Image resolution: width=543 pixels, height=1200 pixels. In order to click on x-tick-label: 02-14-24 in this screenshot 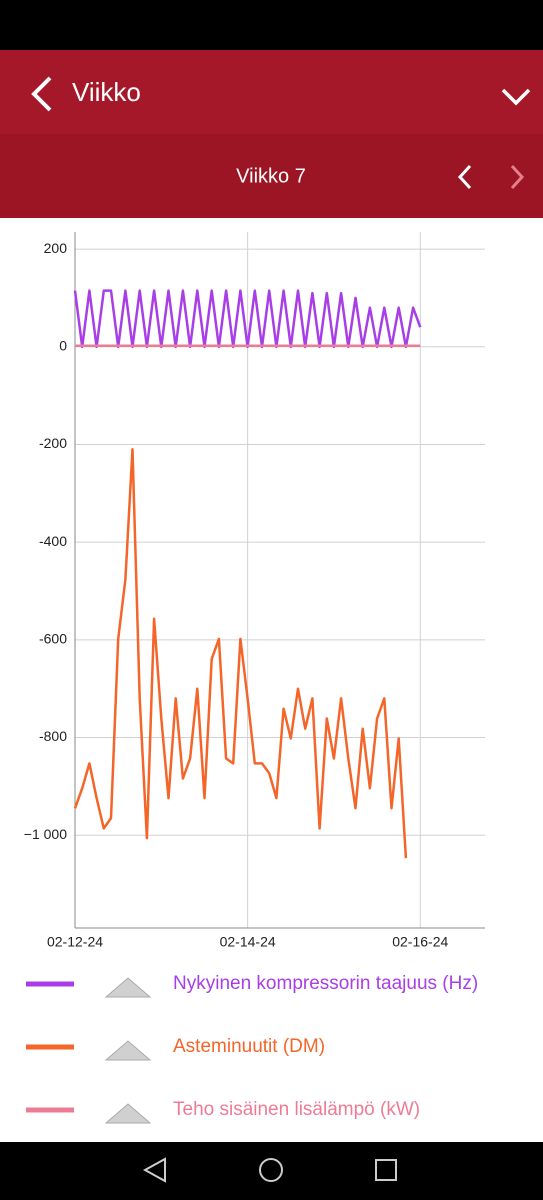, I will do `click(248, 942)`.